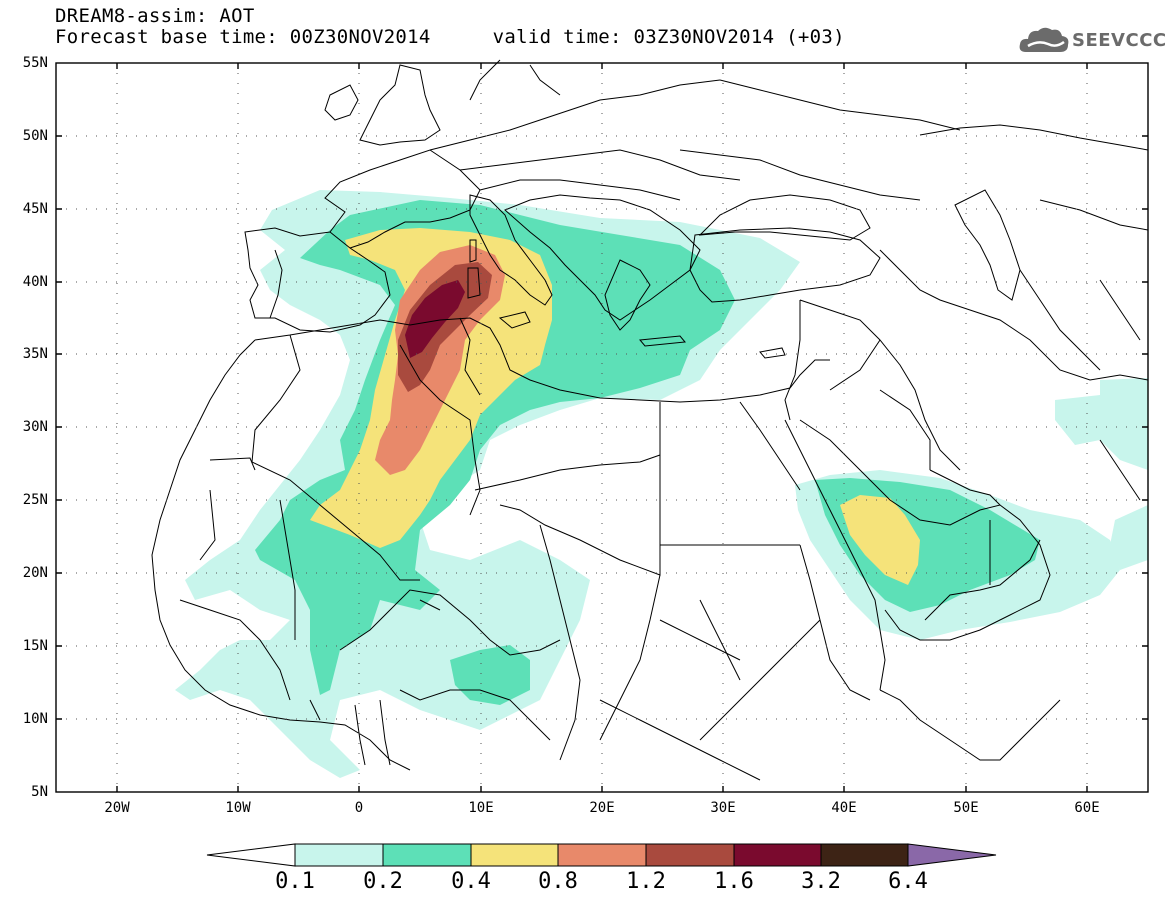 The height and width of the screenshot is (905, 1165). I want to click on colorbar-label: 0.4, so click(471, 881).